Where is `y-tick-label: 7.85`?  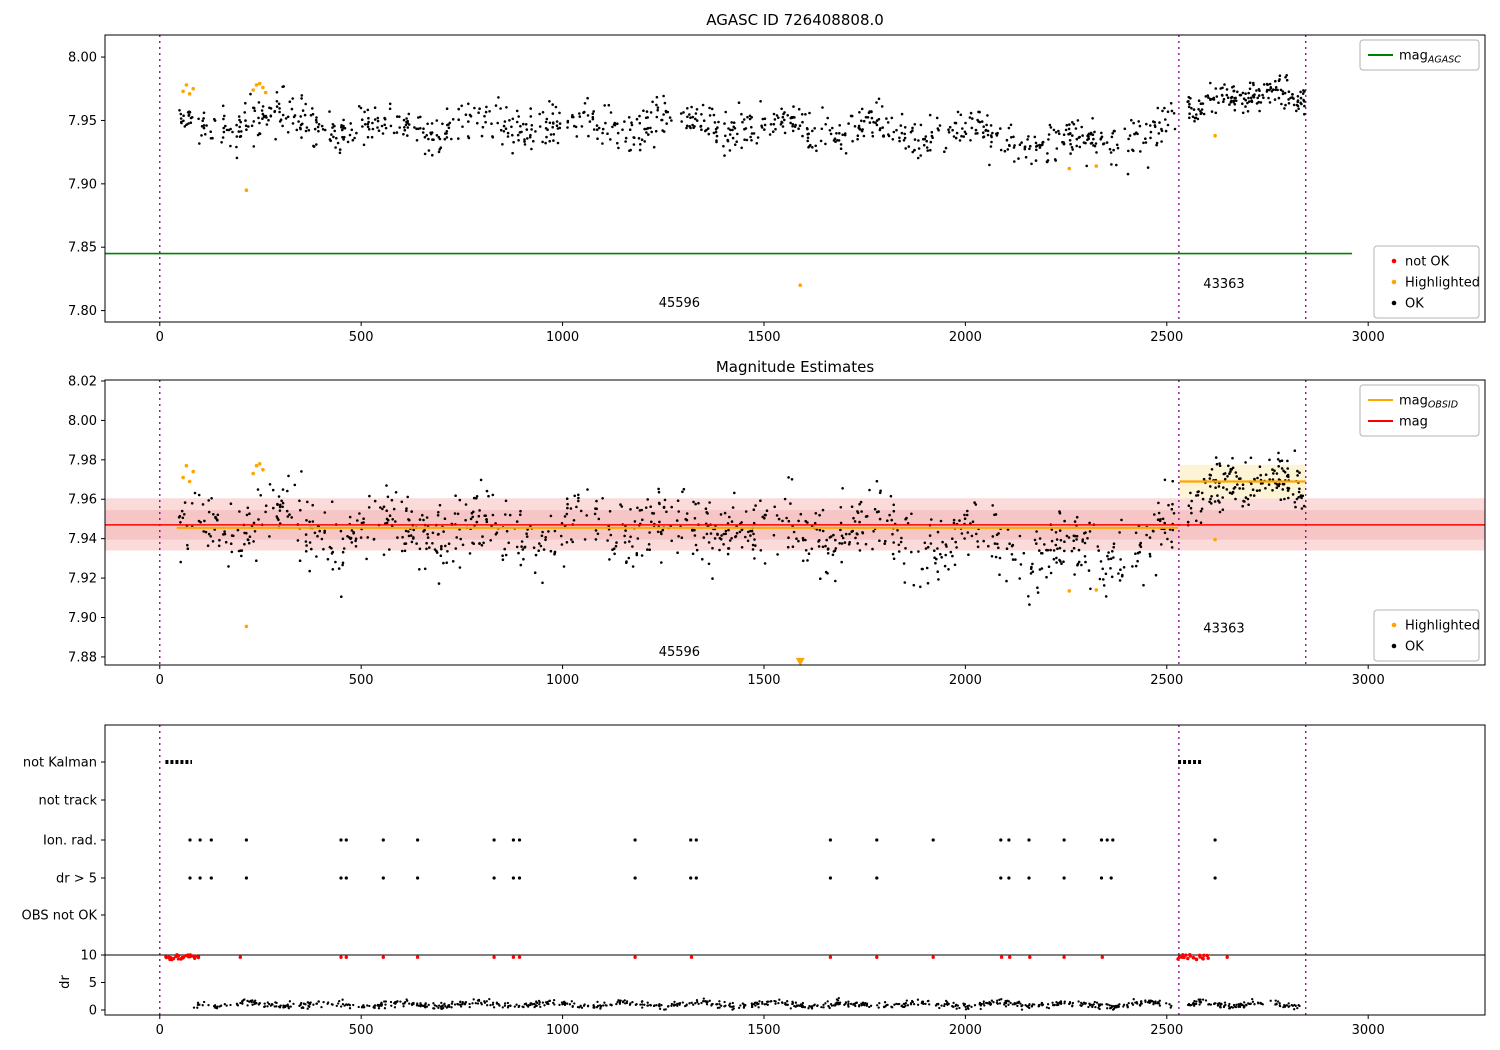
y-tick-label: 7.85 is located at coordinates (82, 248).